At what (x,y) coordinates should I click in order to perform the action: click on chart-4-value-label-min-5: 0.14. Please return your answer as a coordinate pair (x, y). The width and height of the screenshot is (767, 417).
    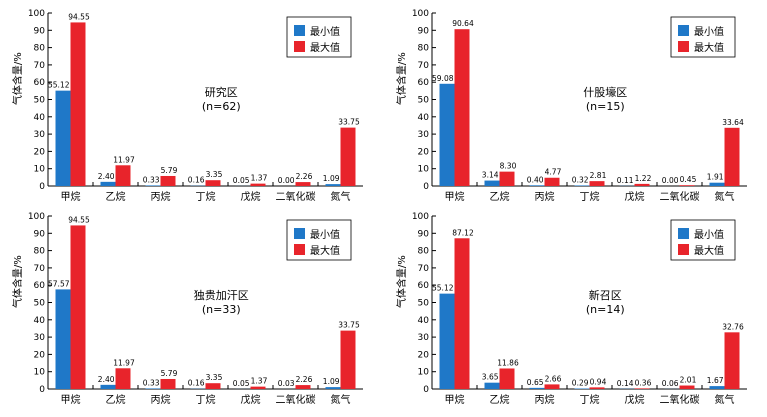
    Looking at the image, I should click on (625, 383).